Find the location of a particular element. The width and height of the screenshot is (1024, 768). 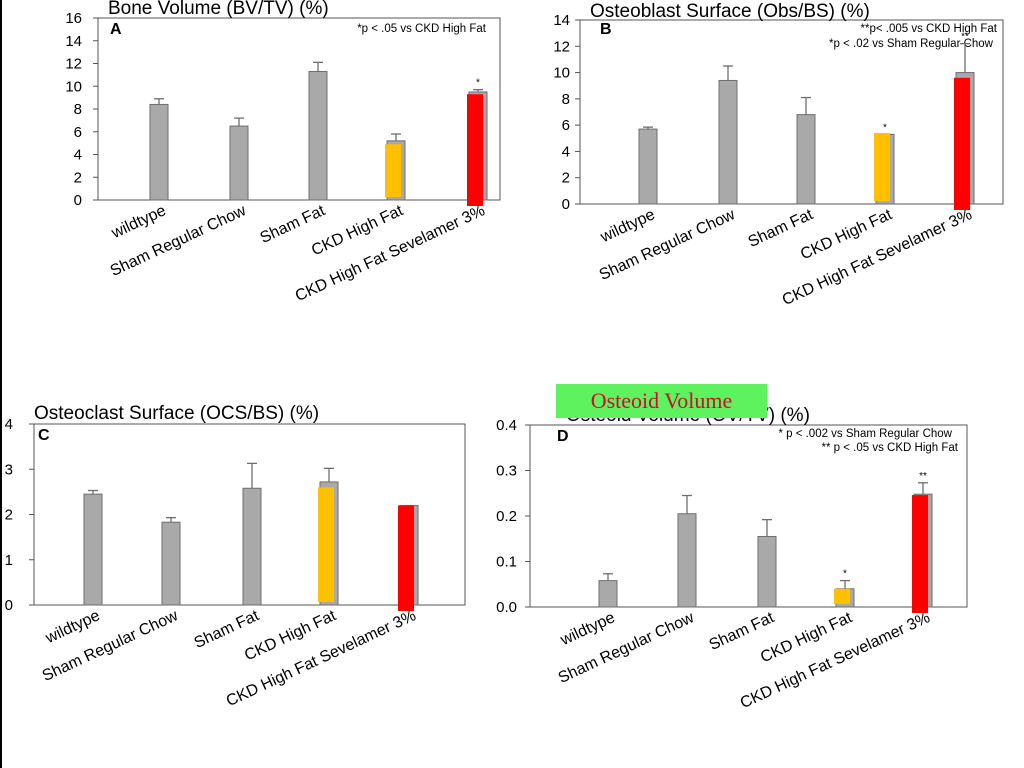

panel-d-significance-marker: * is located at coordinates (845, 574).